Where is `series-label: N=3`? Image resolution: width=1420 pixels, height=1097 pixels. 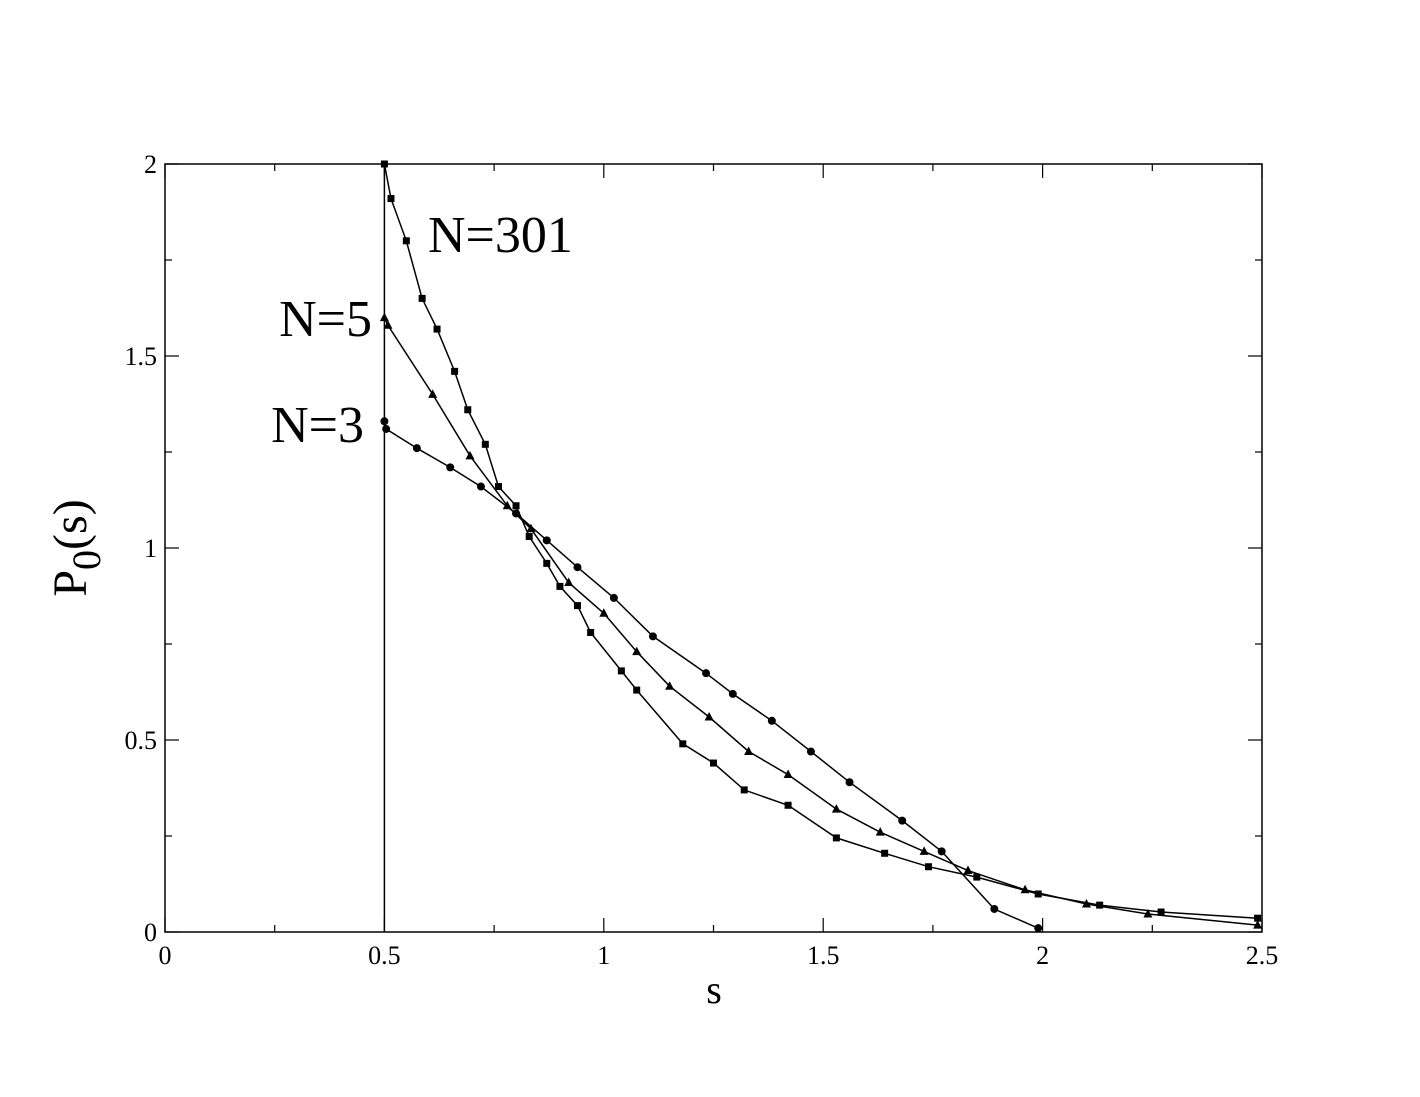
series-label: N=3 is located at coordinates (317, 425).